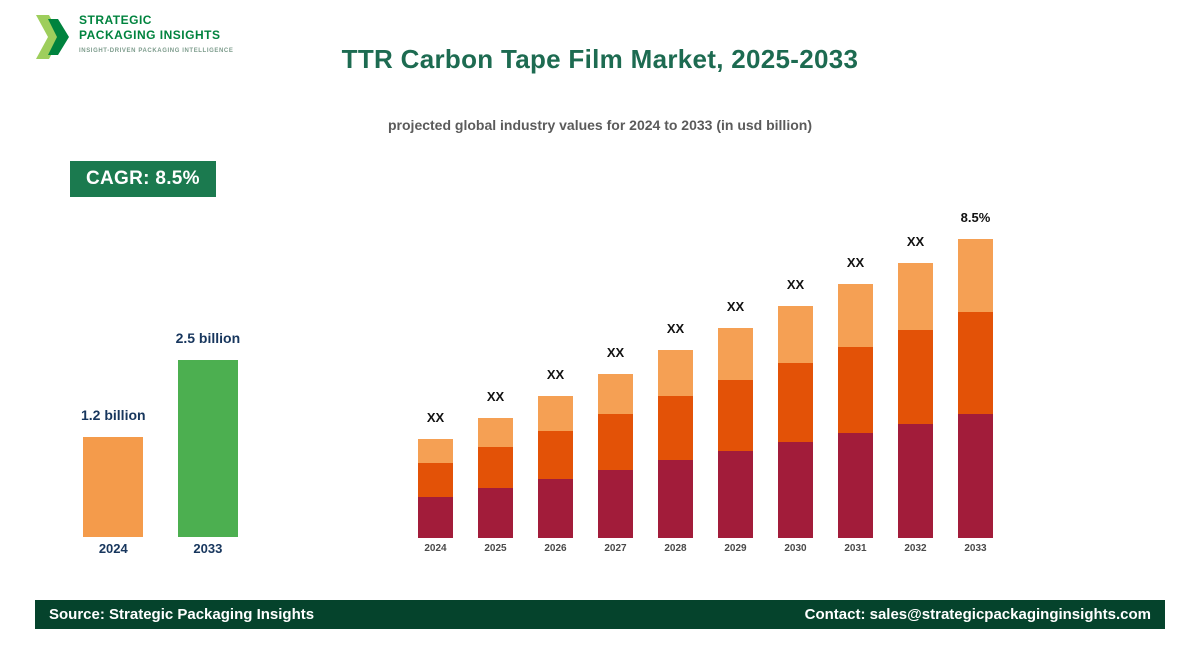 The height and width of the screenshot is (650, 1200). I want to click on x-axis-label: 2029, so click(735, 548).